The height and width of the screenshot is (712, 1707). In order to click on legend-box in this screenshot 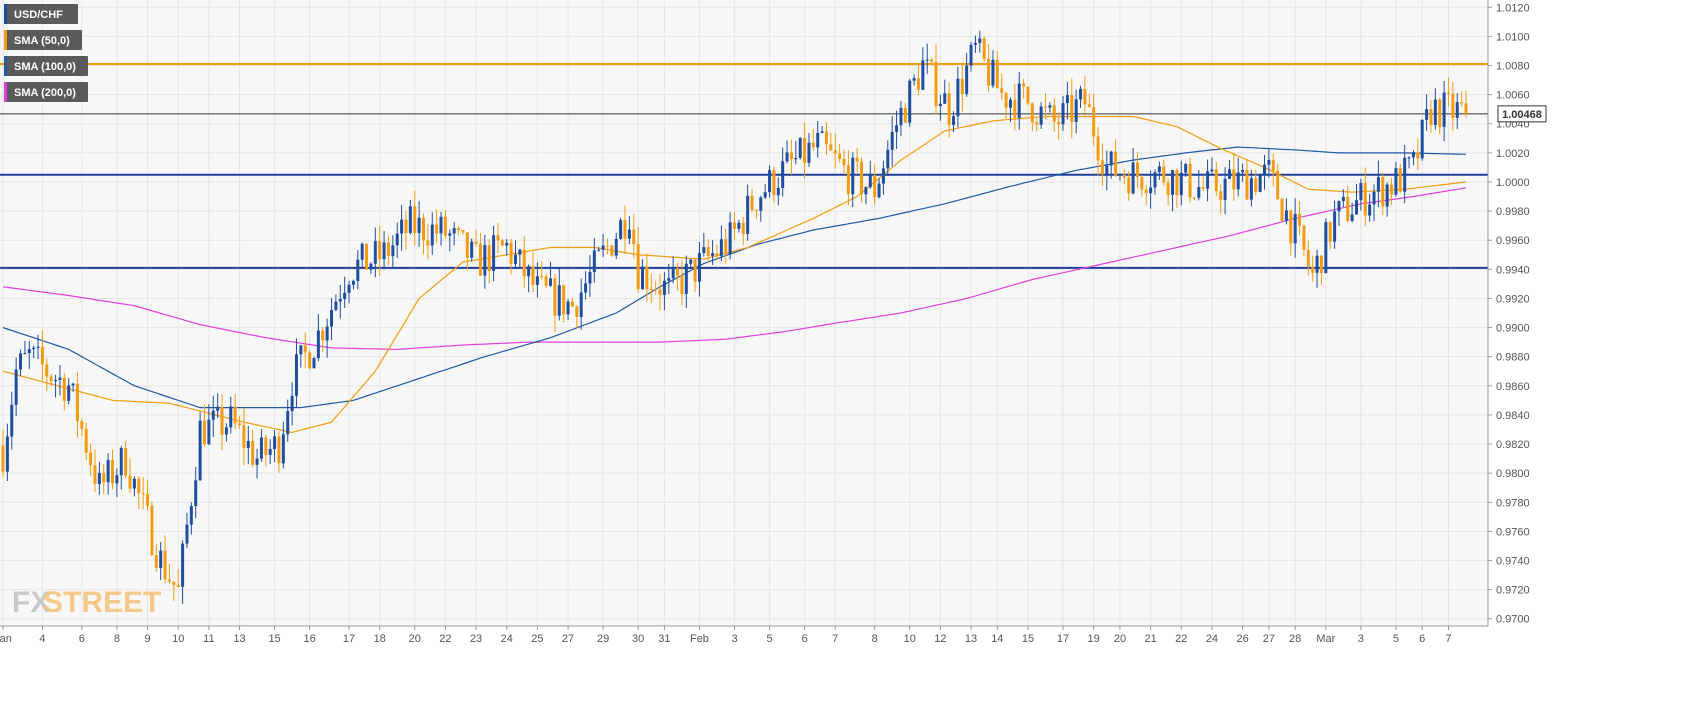, I will do `click(46, 66)`.